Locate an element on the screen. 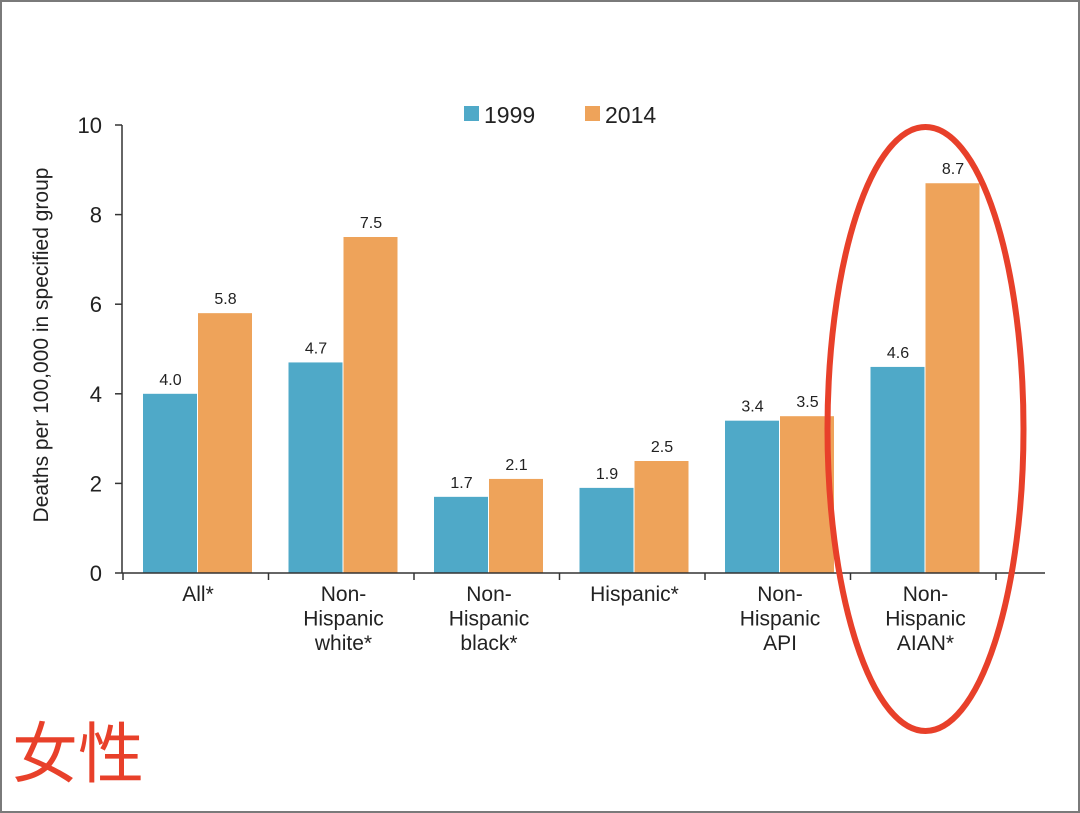 The height and width of the screenshot is (813, 1080). data-label-1999-5: 4.6 is located at coordinates (898, 353).